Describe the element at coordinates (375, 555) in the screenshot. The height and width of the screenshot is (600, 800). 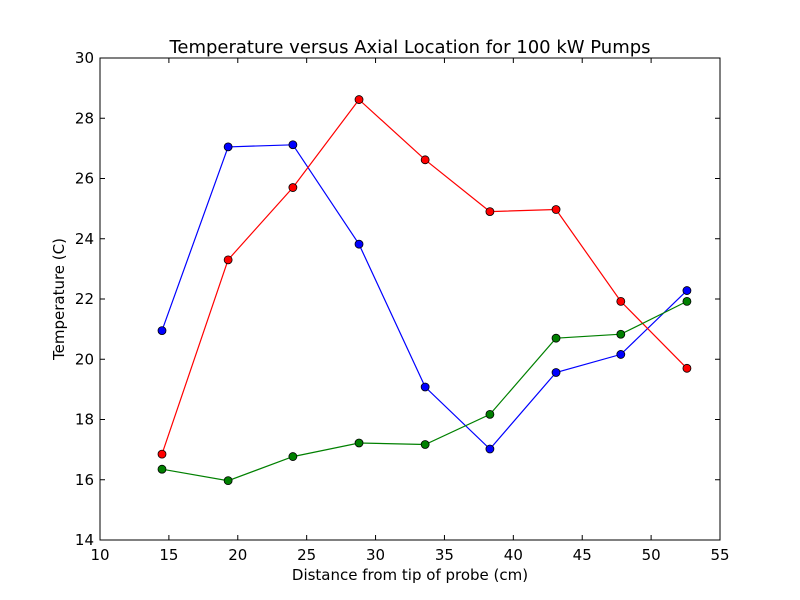
I see `x-tick-label: 30` at that location.